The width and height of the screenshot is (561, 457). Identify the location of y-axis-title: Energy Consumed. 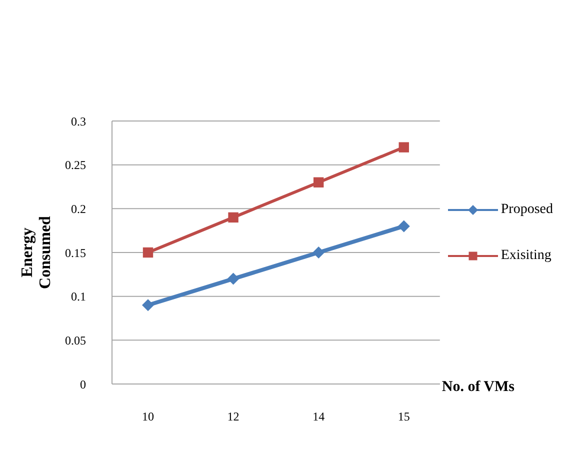
(36, 252).